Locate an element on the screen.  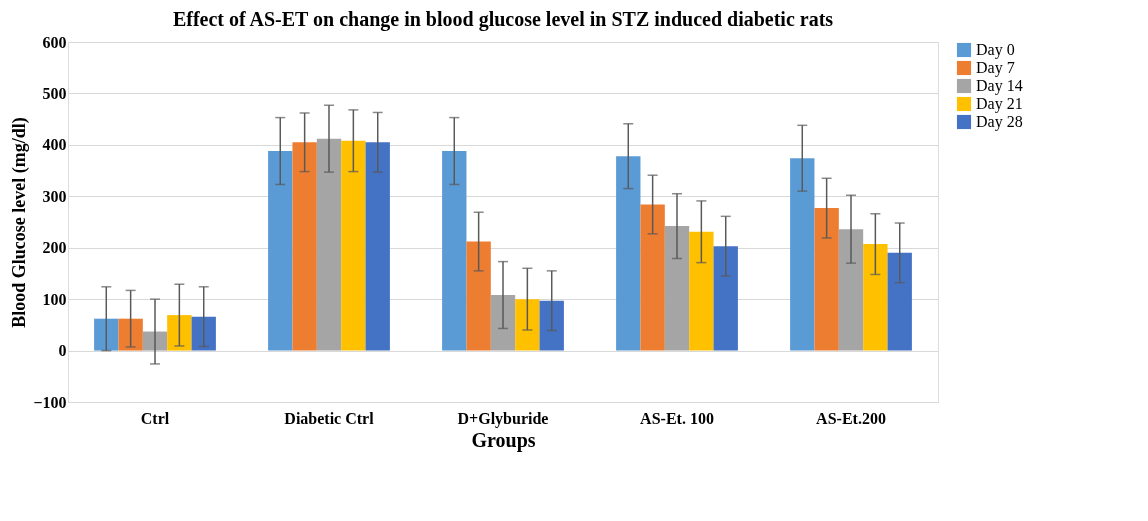
x-axis-title: Groups is located at coordinates (503, 440).